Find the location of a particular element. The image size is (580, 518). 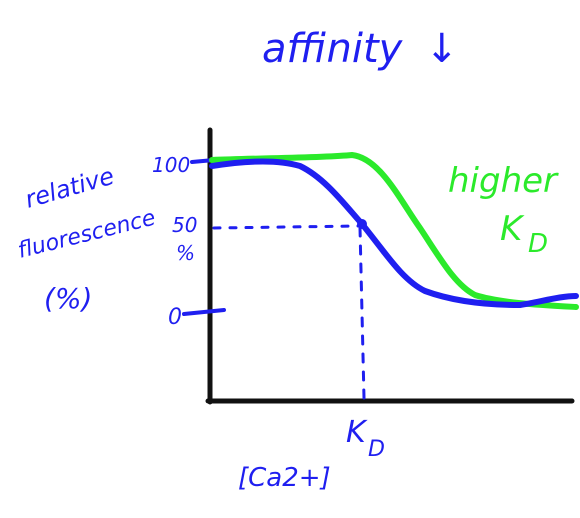

kd-marker-label: K D is located at coordinates (365, 438).